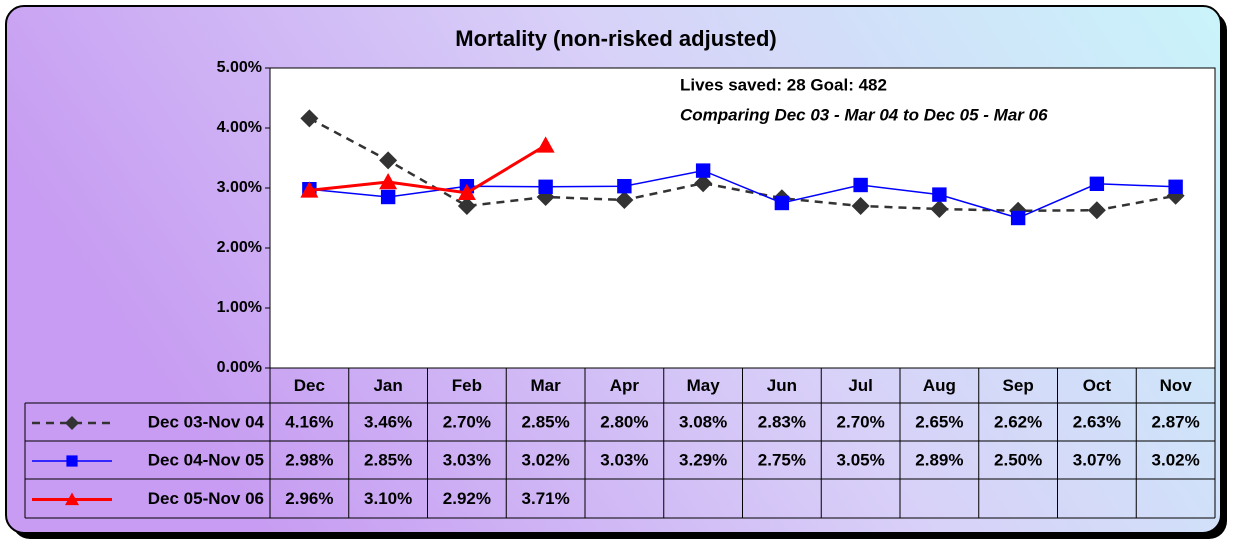 This screenshot has width=1233, height=543. I want to click on x-tick-label: Feb, so click(467, 385).